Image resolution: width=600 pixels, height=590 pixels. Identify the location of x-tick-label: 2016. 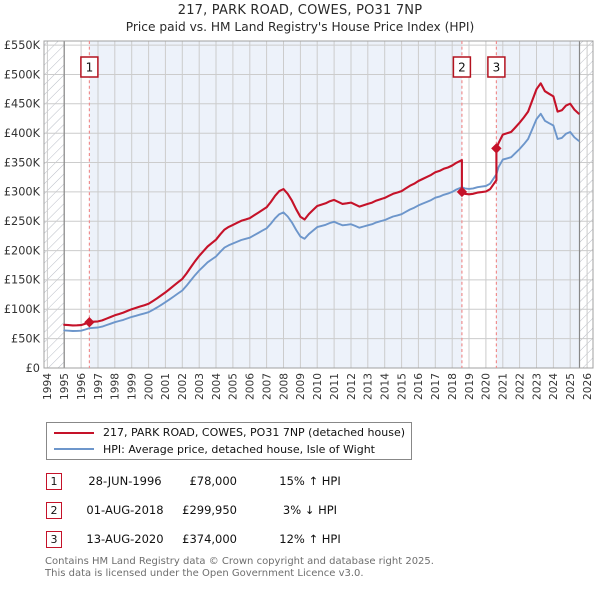
(419, 386).